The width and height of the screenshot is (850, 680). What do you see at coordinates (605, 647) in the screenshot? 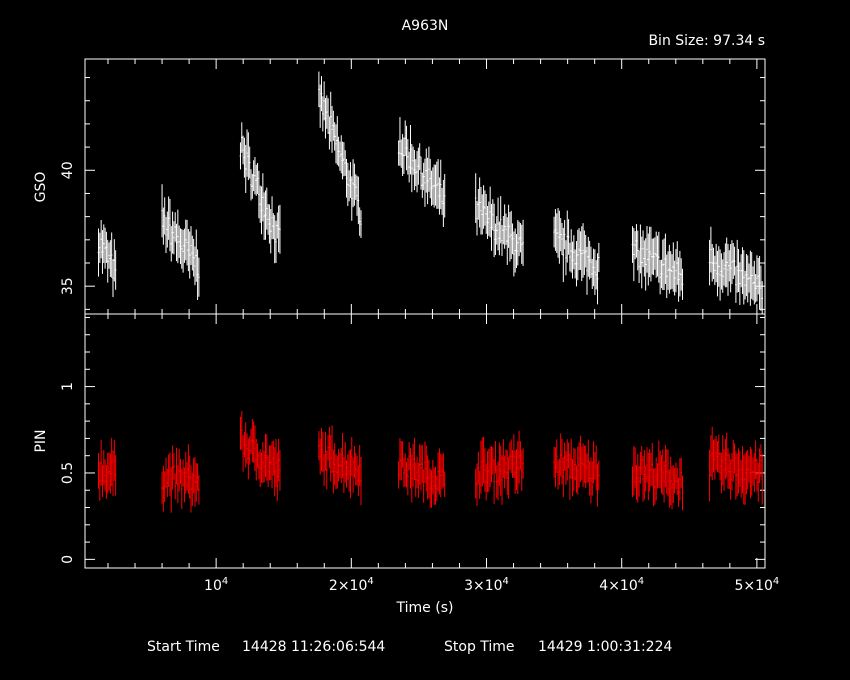
I see `stop-time-value: 14429 1:00:31:224` at bounding box center [605, 647].